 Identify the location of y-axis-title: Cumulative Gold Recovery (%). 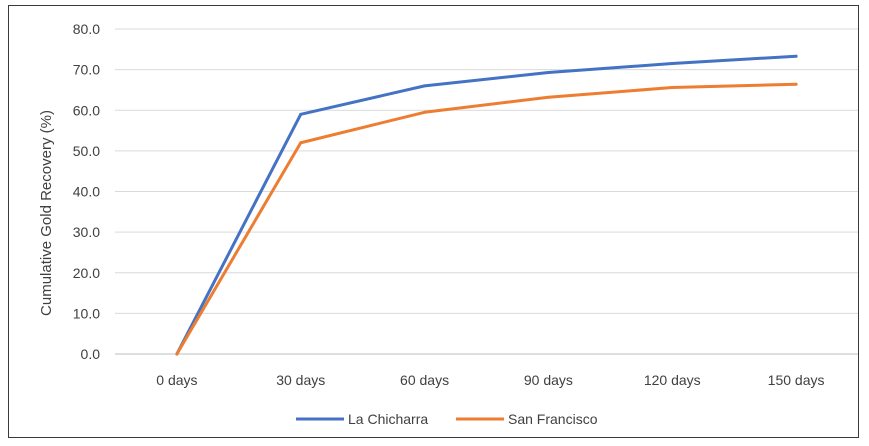
(46, 213).